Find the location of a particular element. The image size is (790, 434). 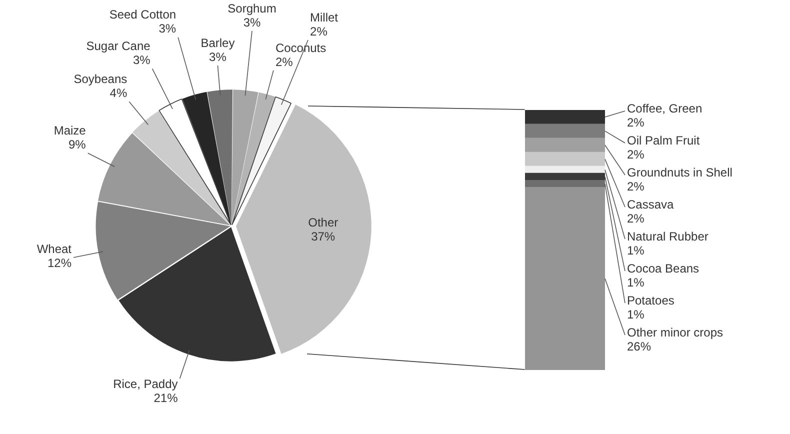

data-label: 12% is located at coordinates (59, 263).